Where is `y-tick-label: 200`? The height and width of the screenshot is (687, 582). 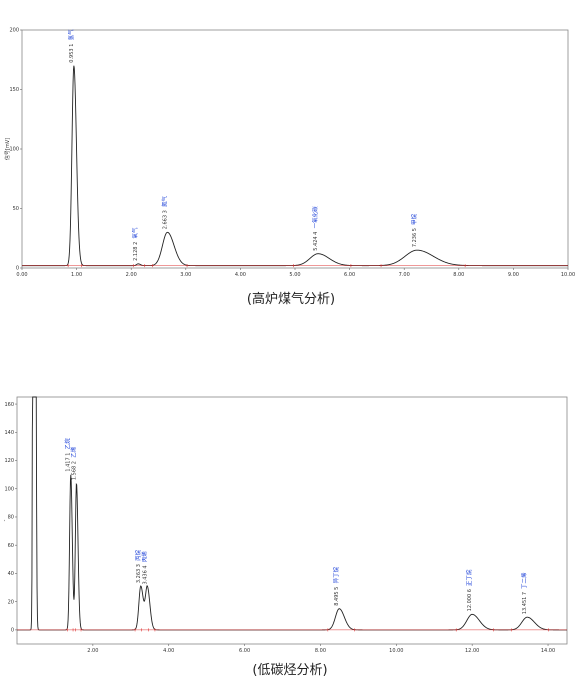
y-tick-label: 200 is located at coordinates (14, 31).